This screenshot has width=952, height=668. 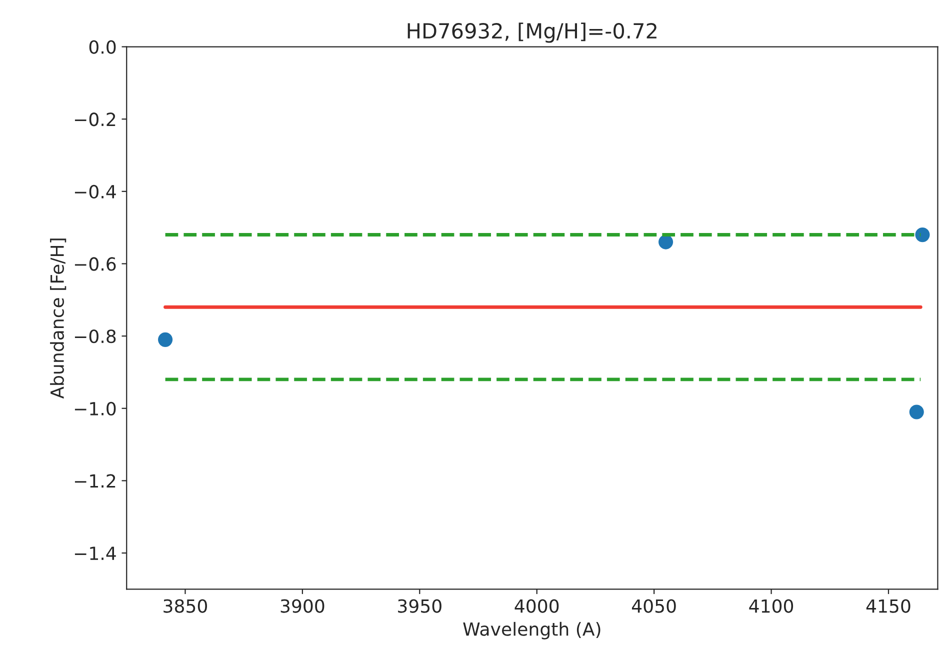 What do you see at coordinates (95, 264) in the screenshot?
I see `y-tick-label: −0.6` at bounding box center [95, 264].